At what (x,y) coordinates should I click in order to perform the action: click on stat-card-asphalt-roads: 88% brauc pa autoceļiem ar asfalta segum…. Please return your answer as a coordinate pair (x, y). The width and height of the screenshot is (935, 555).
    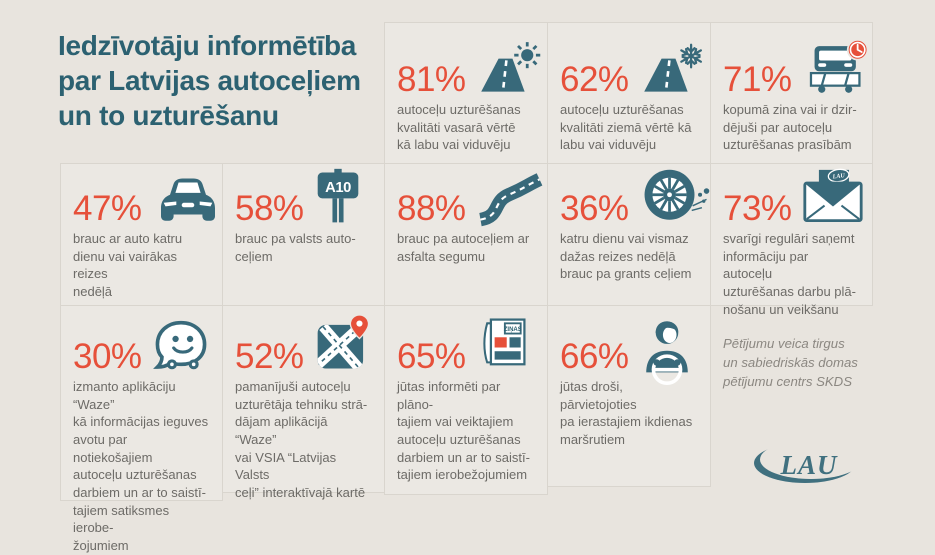
    Looking at the image, I should click on (466, 234).